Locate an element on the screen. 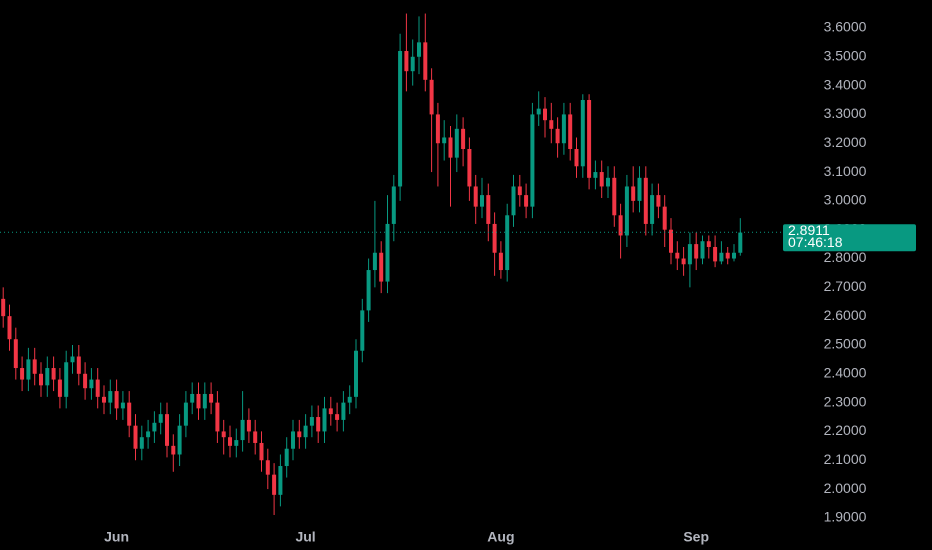 This screenshot has width=932, height=550. x-tick-label: Aug is located at coordinates (500, 537).